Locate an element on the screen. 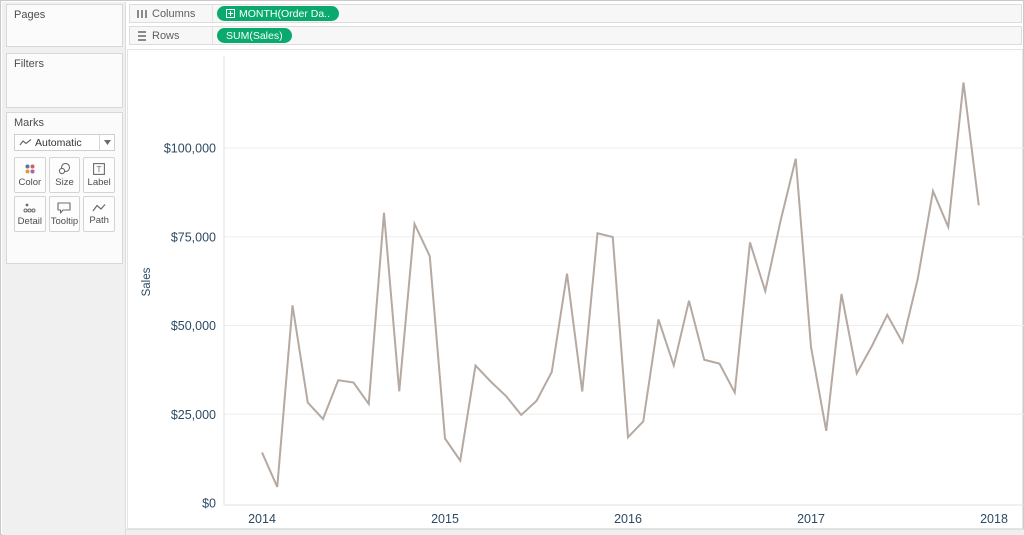 This screenshot has height=535, width=1024. tooltip-button: Tooltip is located at coordinates (64, 214).